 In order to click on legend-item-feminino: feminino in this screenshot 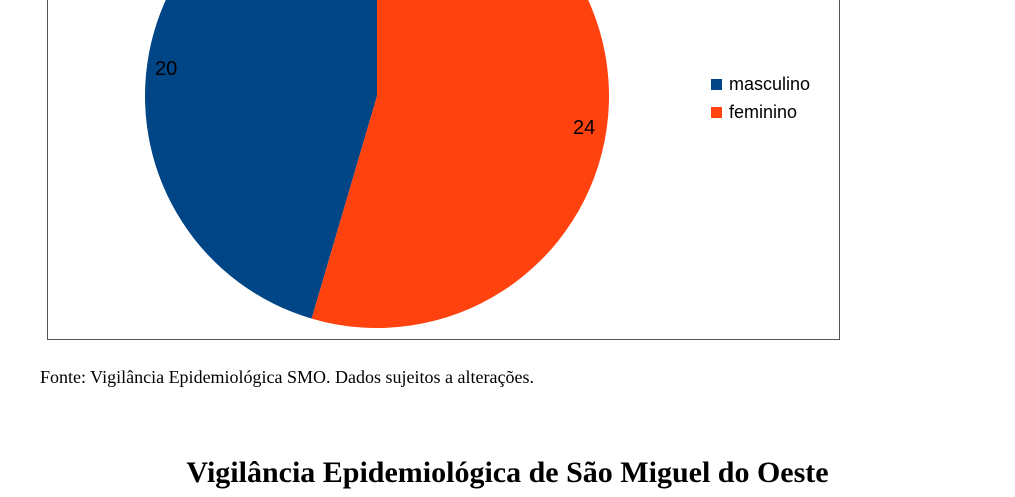, I will do `click(760, 112)`.